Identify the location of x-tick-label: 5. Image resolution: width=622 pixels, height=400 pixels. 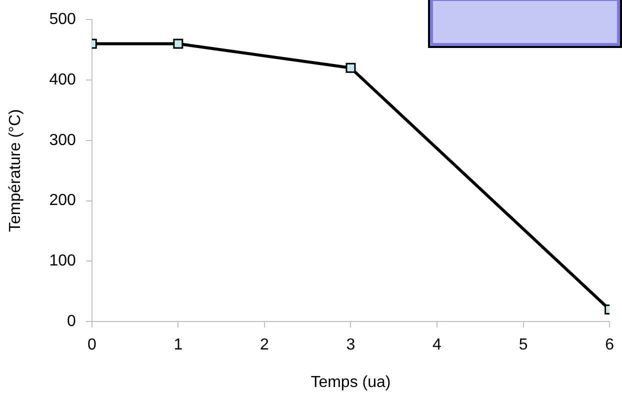
(523, 345).